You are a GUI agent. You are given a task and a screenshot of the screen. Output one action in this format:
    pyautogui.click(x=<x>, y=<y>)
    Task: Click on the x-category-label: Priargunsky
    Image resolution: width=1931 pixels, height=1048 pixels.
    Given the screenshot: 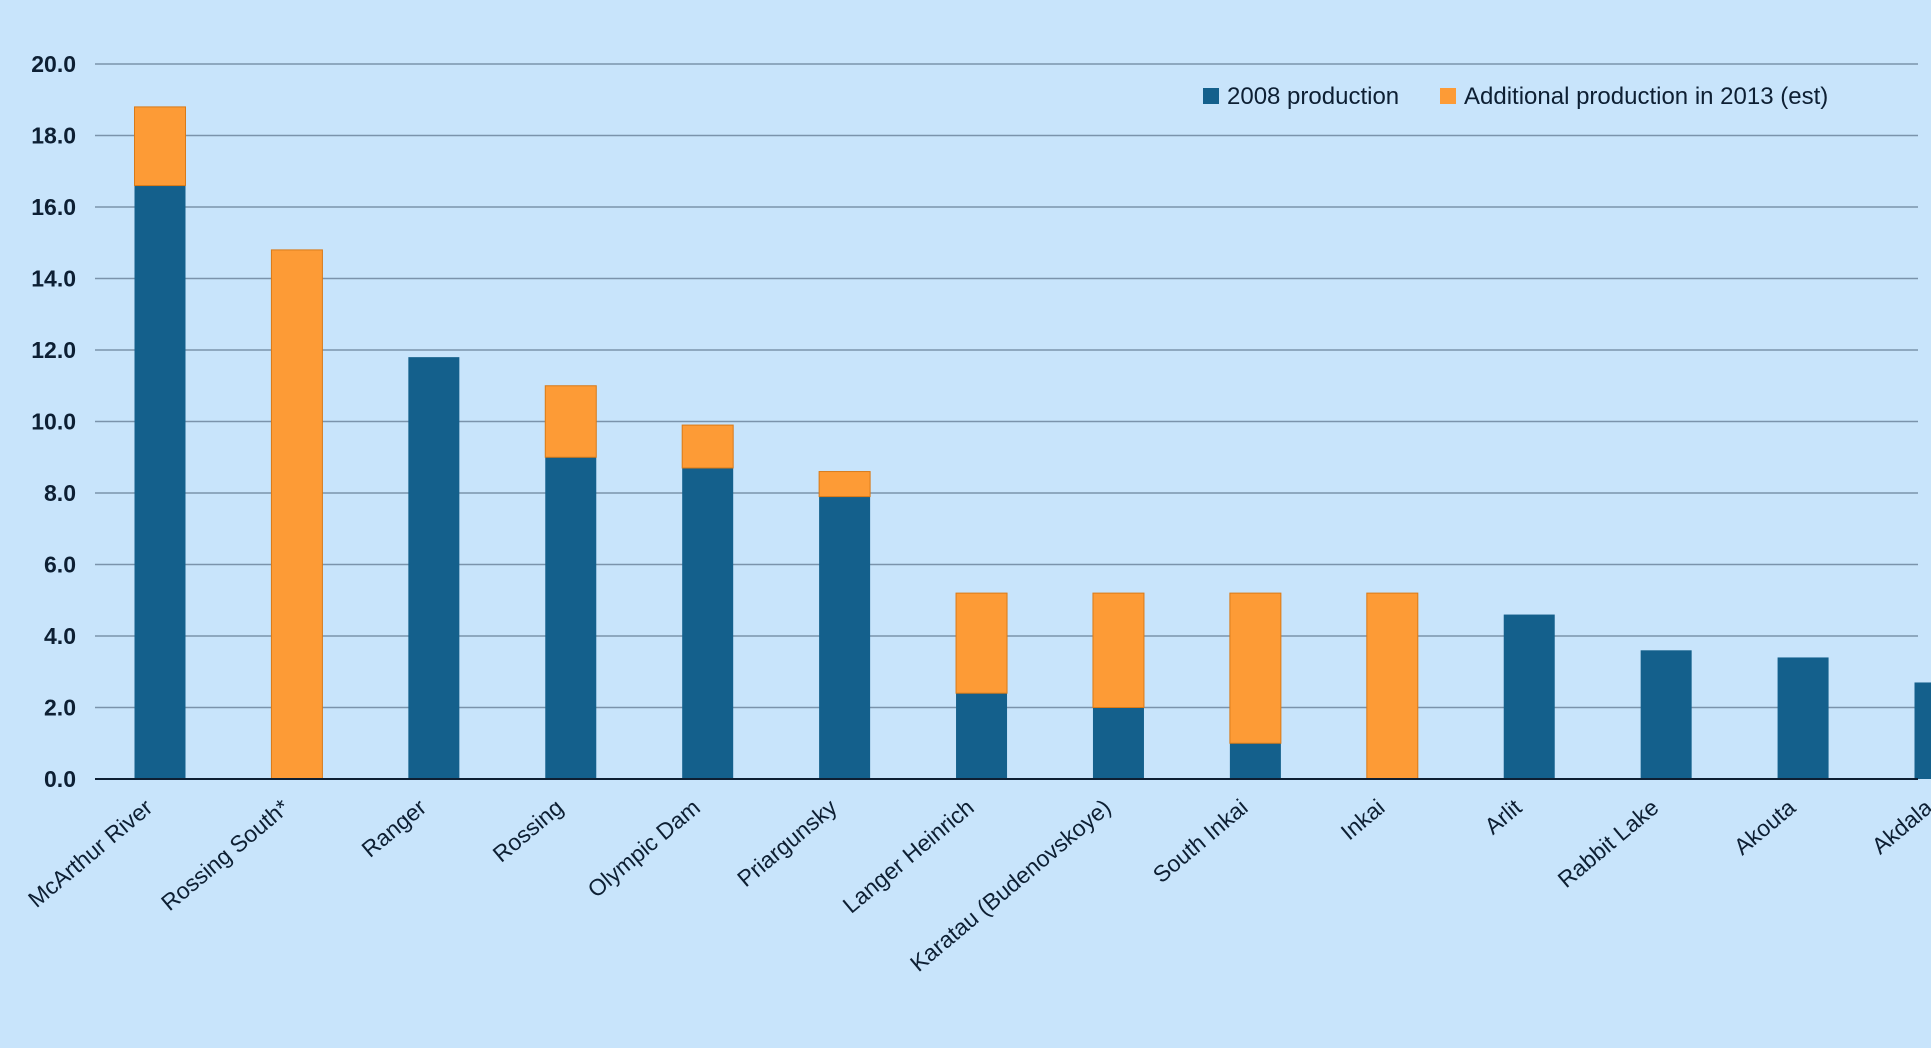 What is the action you would take?
    pyautogui.click(x=787, y=843)
    